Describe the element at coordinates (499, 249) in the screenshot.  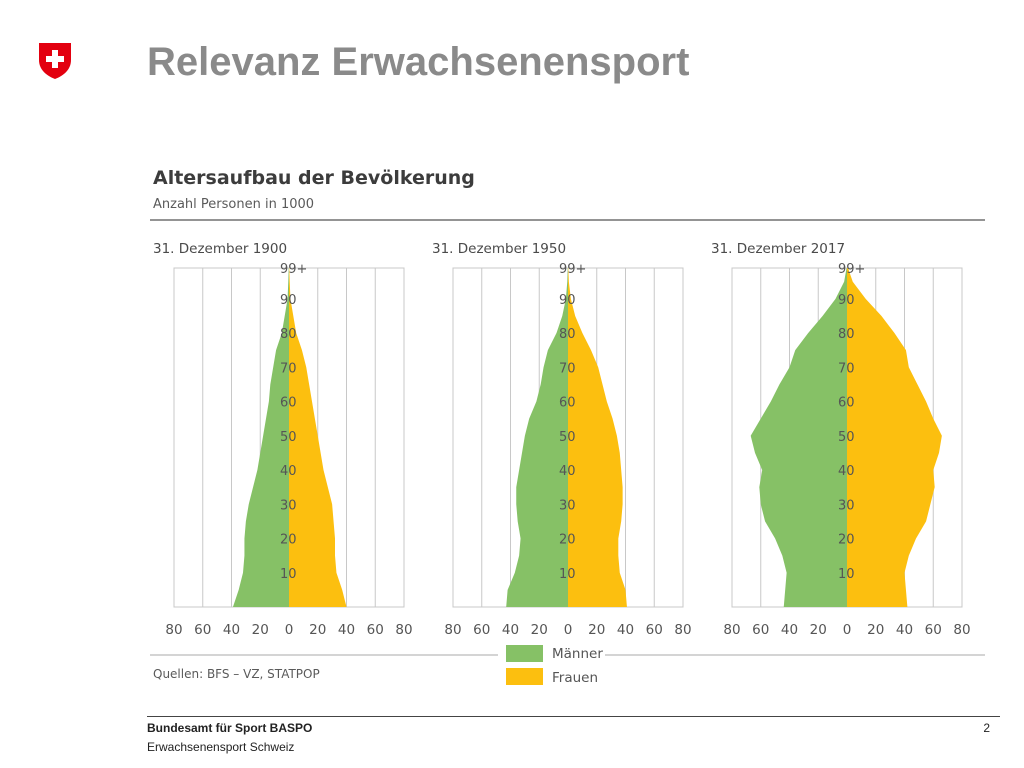
I see `panel-title: 31. Dezember 1950` at that location.